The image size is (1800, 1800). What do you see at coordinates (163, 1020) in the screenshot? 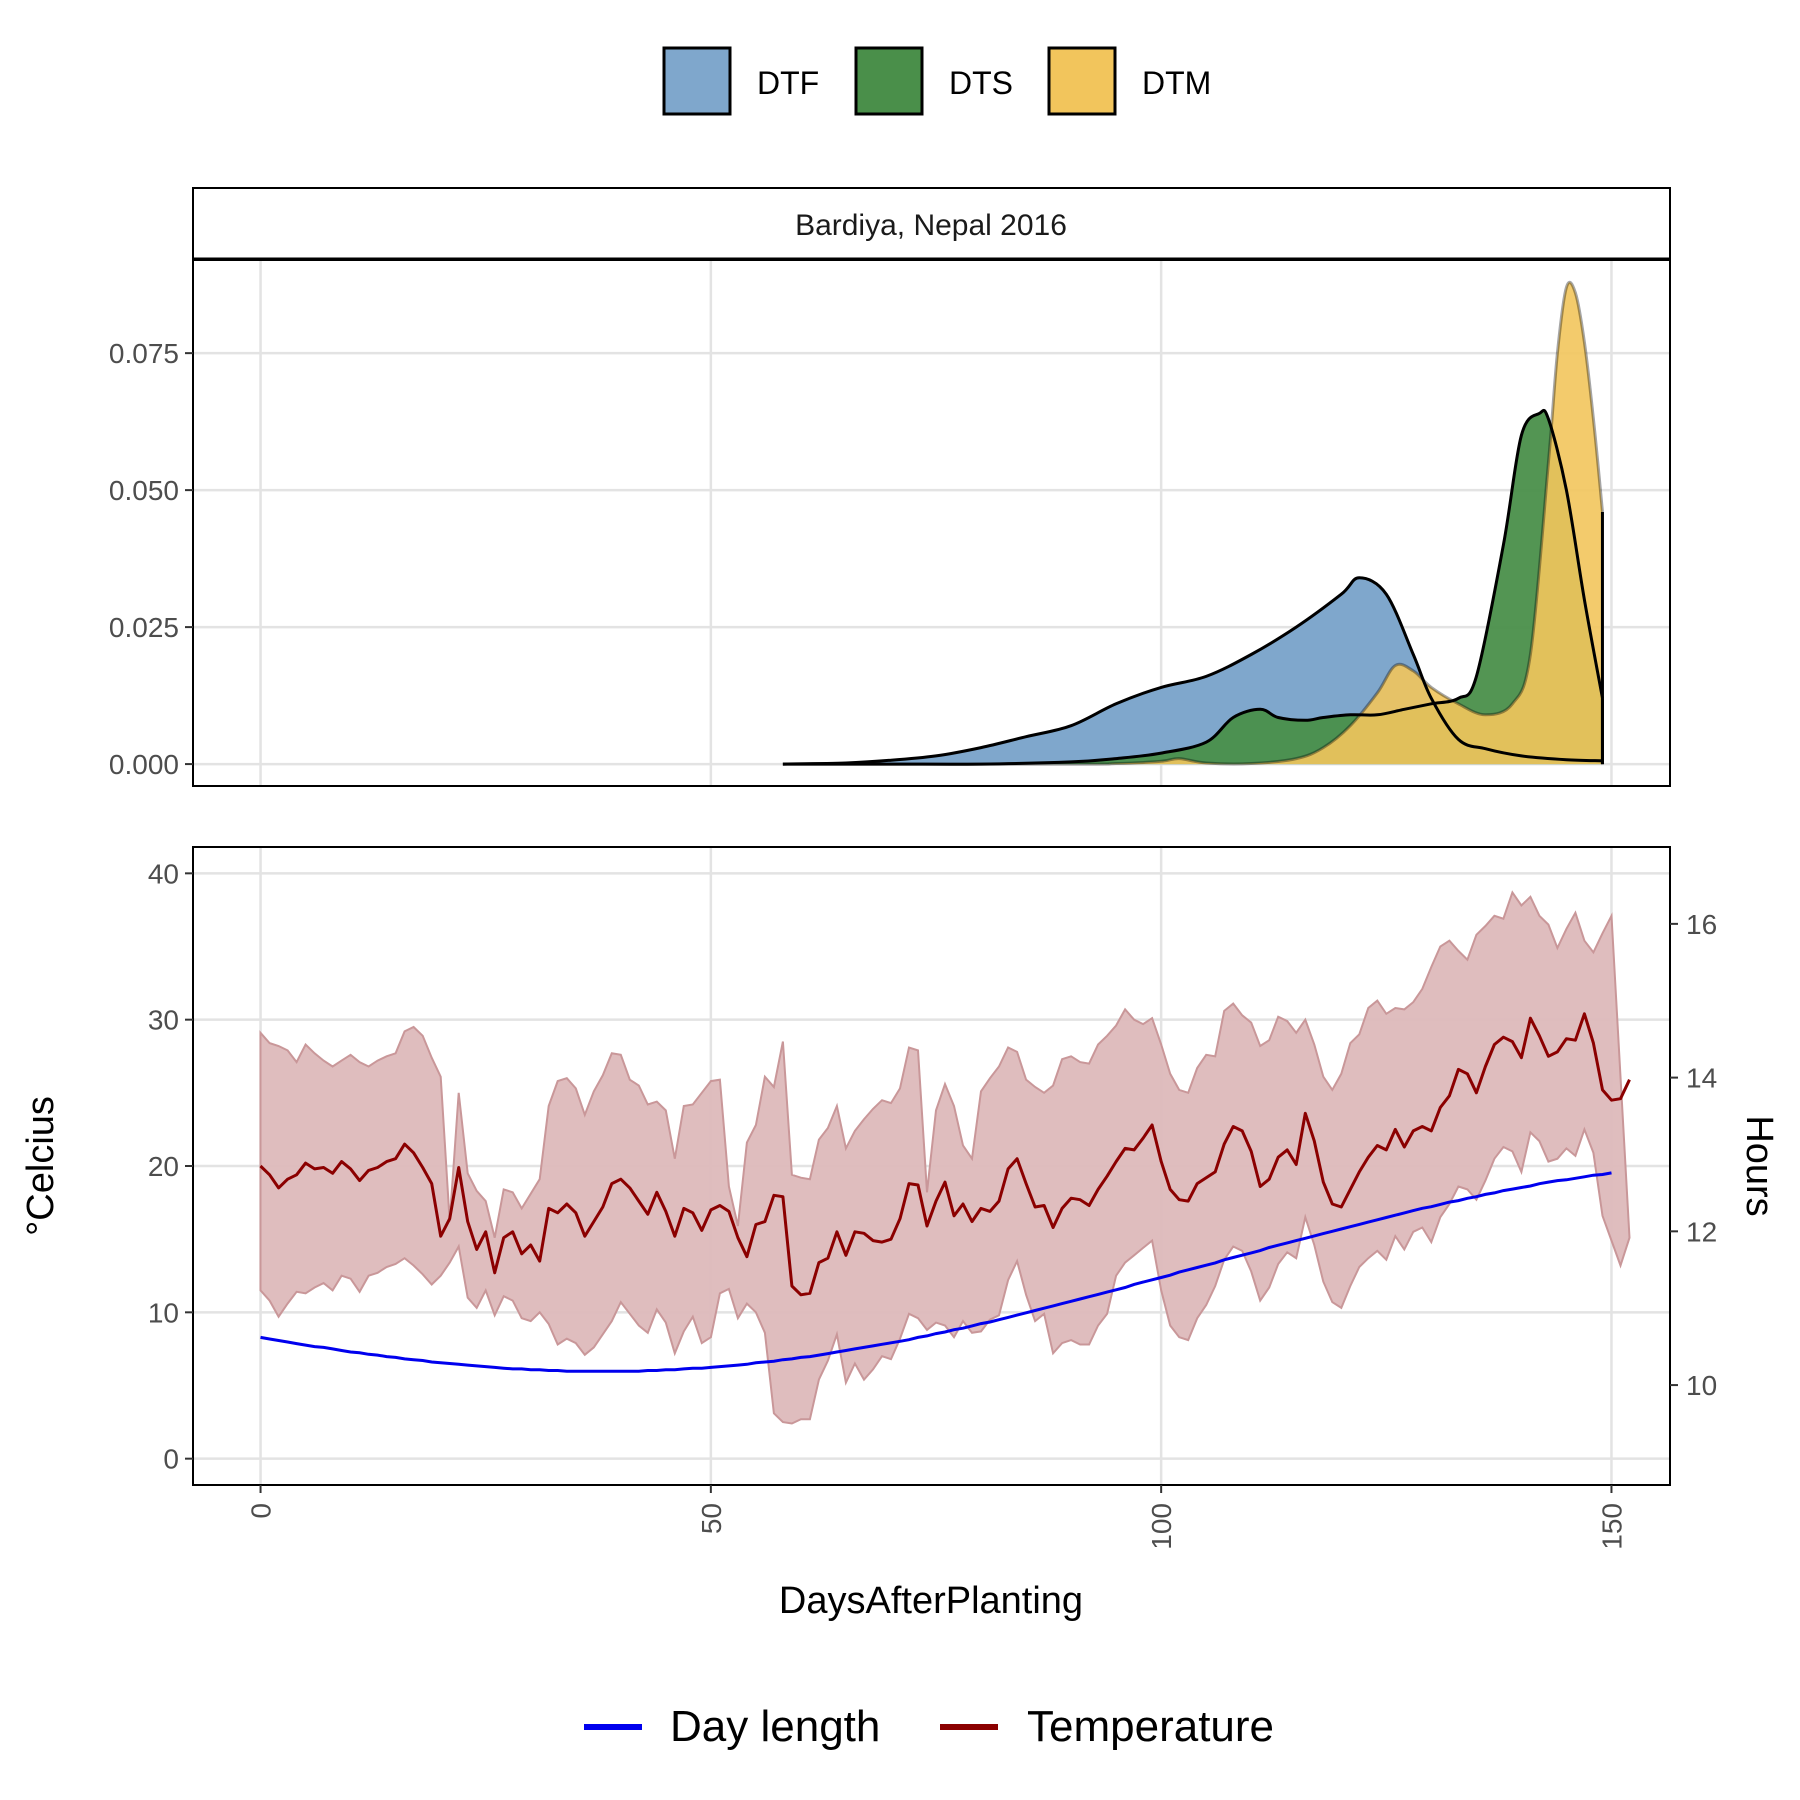
I see `temperature-y-tick-label: 30` at bounding box center [163, 1020].